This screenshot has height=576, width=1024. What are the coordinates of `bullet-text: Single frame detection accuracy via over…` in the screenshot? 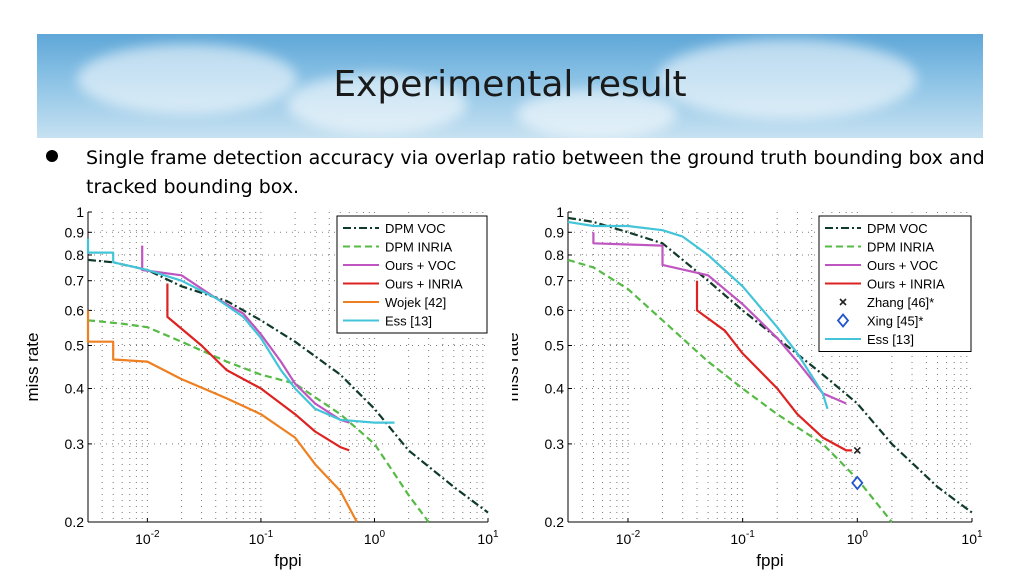 It's located at (535, 172).